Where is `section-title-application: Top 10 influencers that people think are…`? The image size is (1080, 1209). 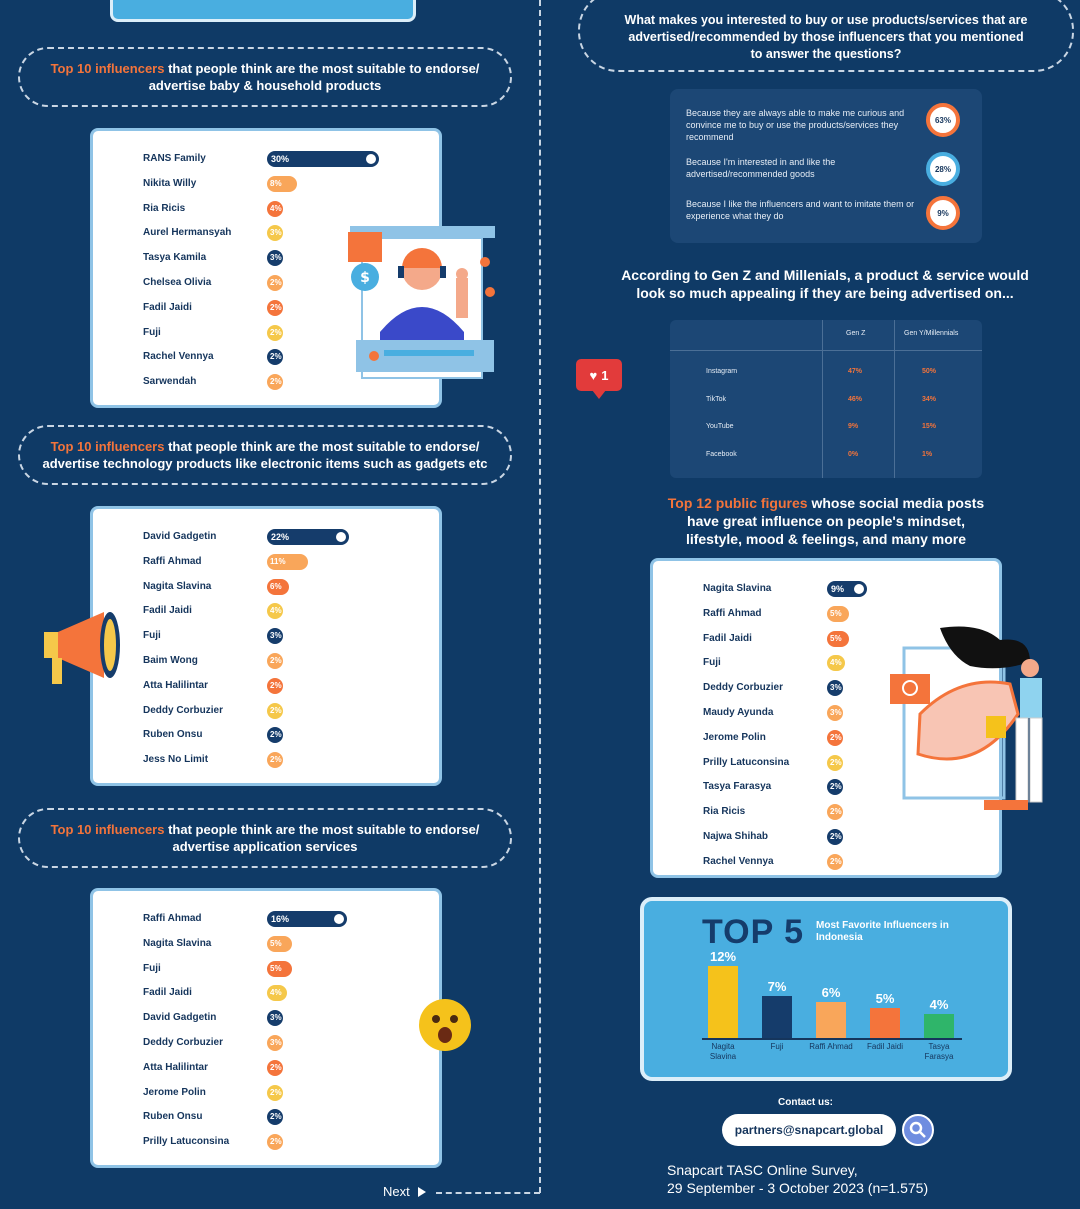 section-title-application: Top 10 influencers that people think are… is located at coordinates (265, 838).